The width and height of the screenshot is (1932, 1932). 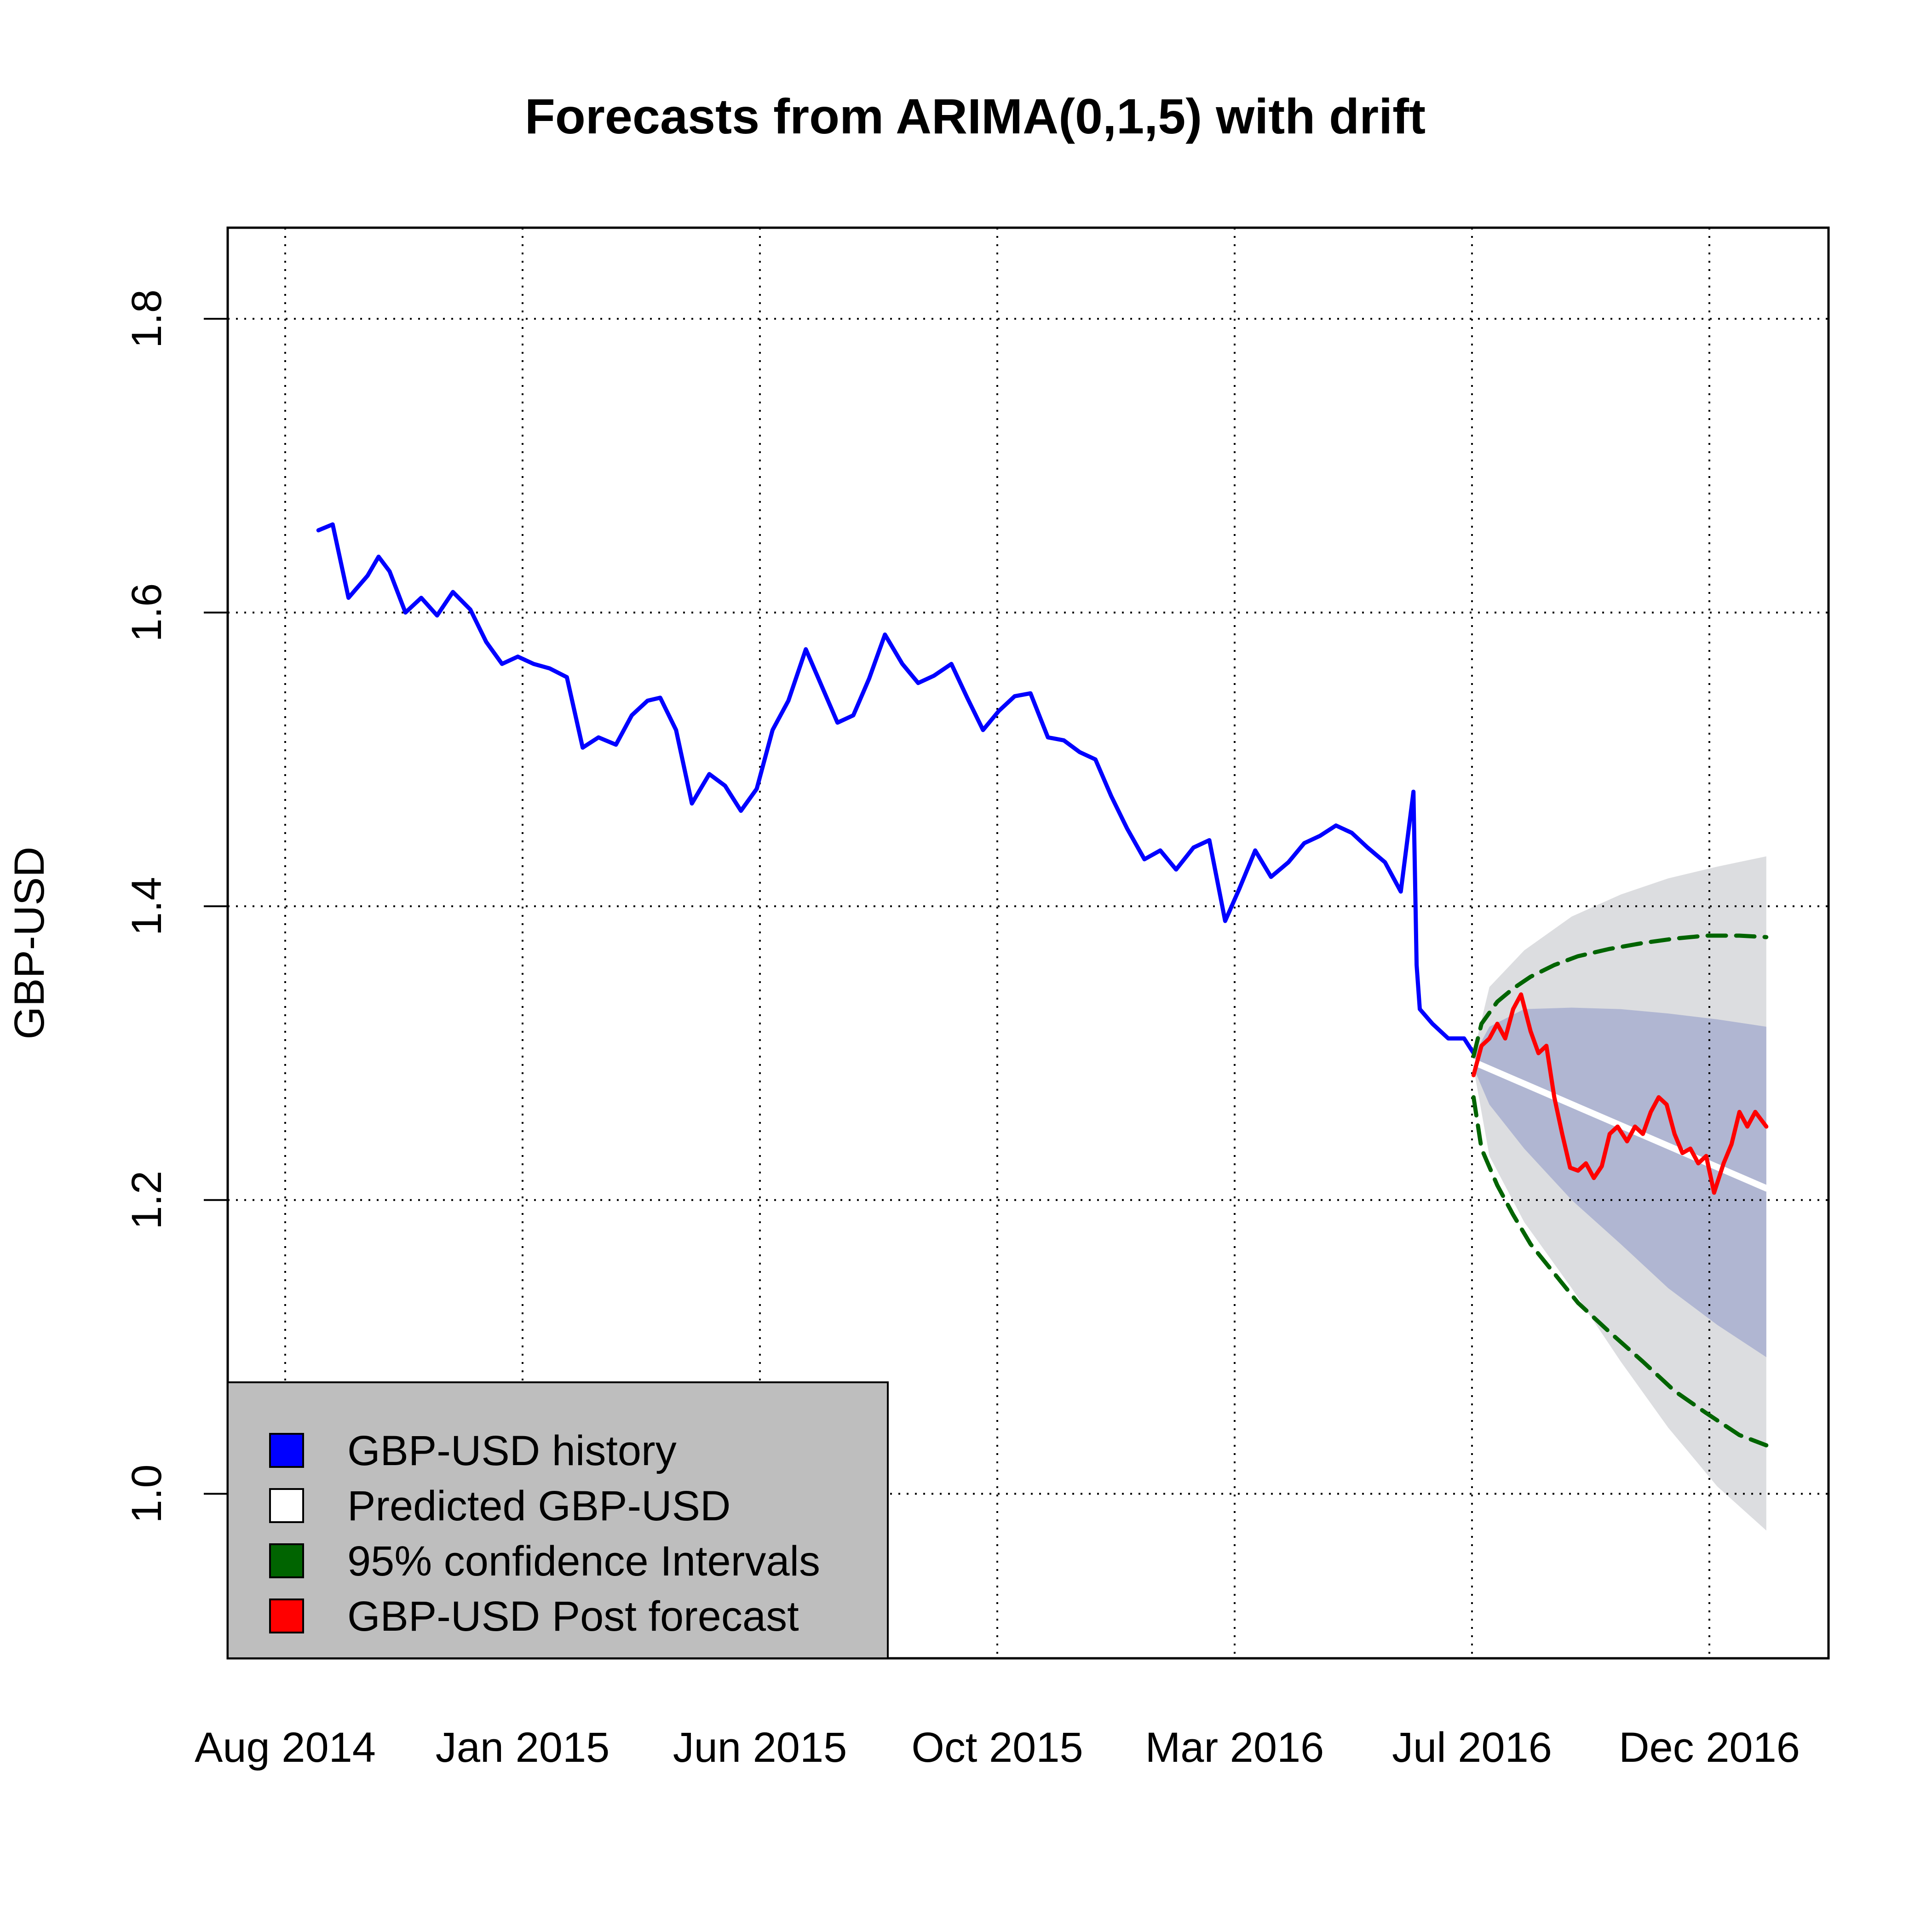 I want to click on x-tick-label: Aug 2014, so click(x=285, y=1747).